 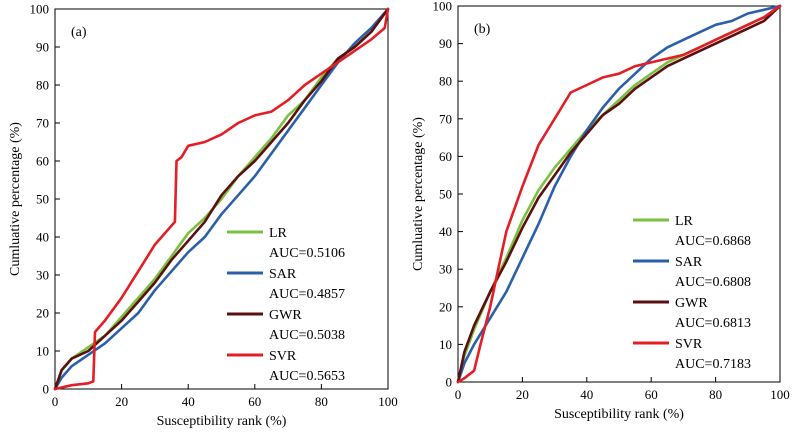 I want to click on legend-auc-sar: AUC=0.6808, so click(x=713, y=282).